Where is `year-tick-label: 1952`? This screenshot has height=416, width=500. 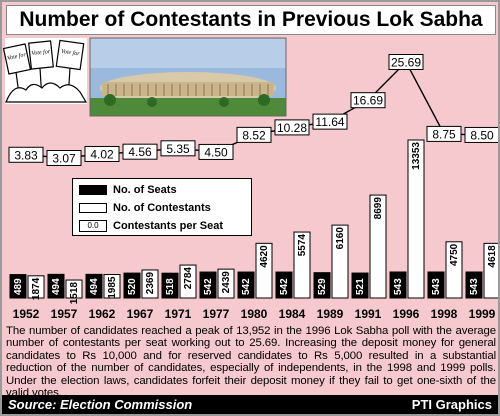
year-tick-label: 1952 is located at coordinates (26, 314).